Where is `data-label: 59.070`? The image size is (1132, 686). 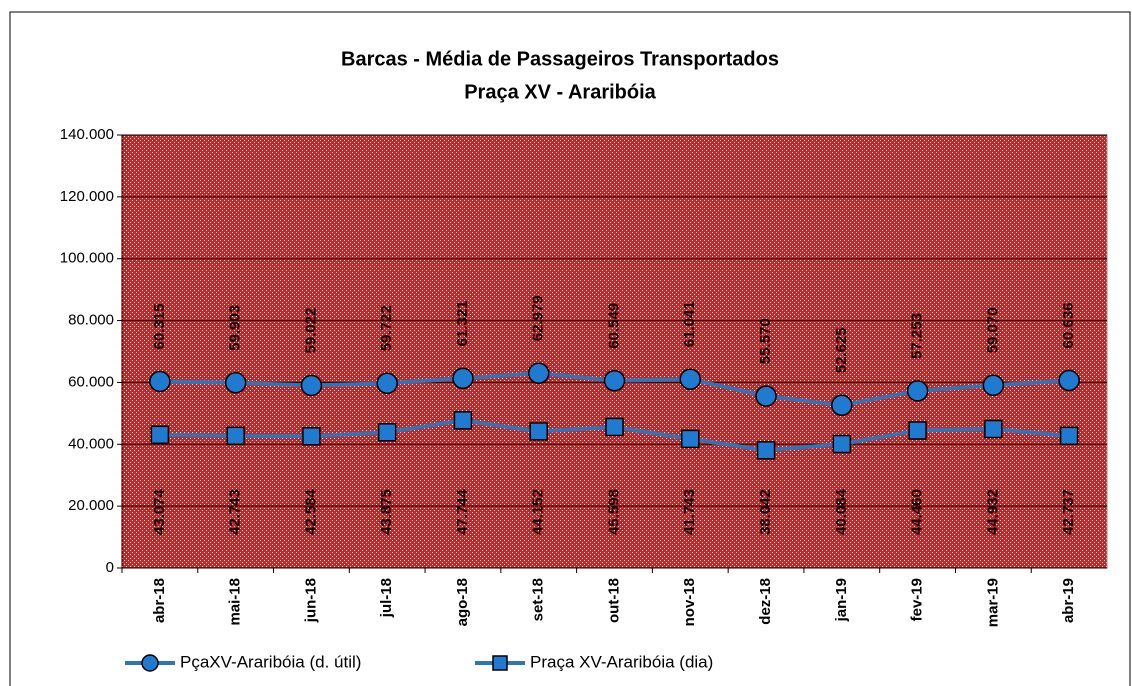
data-label: 59.070 is located at coordinates (992, 330).